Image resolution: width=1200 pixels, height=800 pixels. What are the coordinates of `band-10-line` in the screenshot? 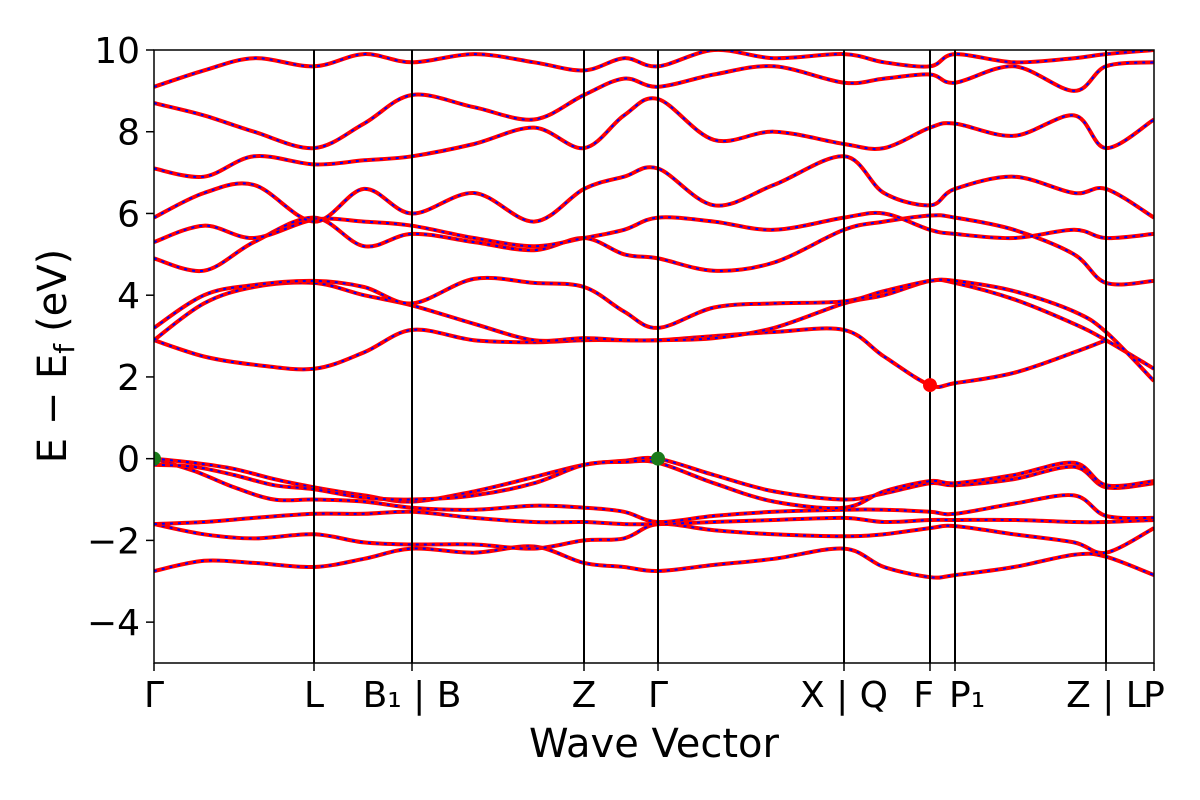 It's located at (654, 250).